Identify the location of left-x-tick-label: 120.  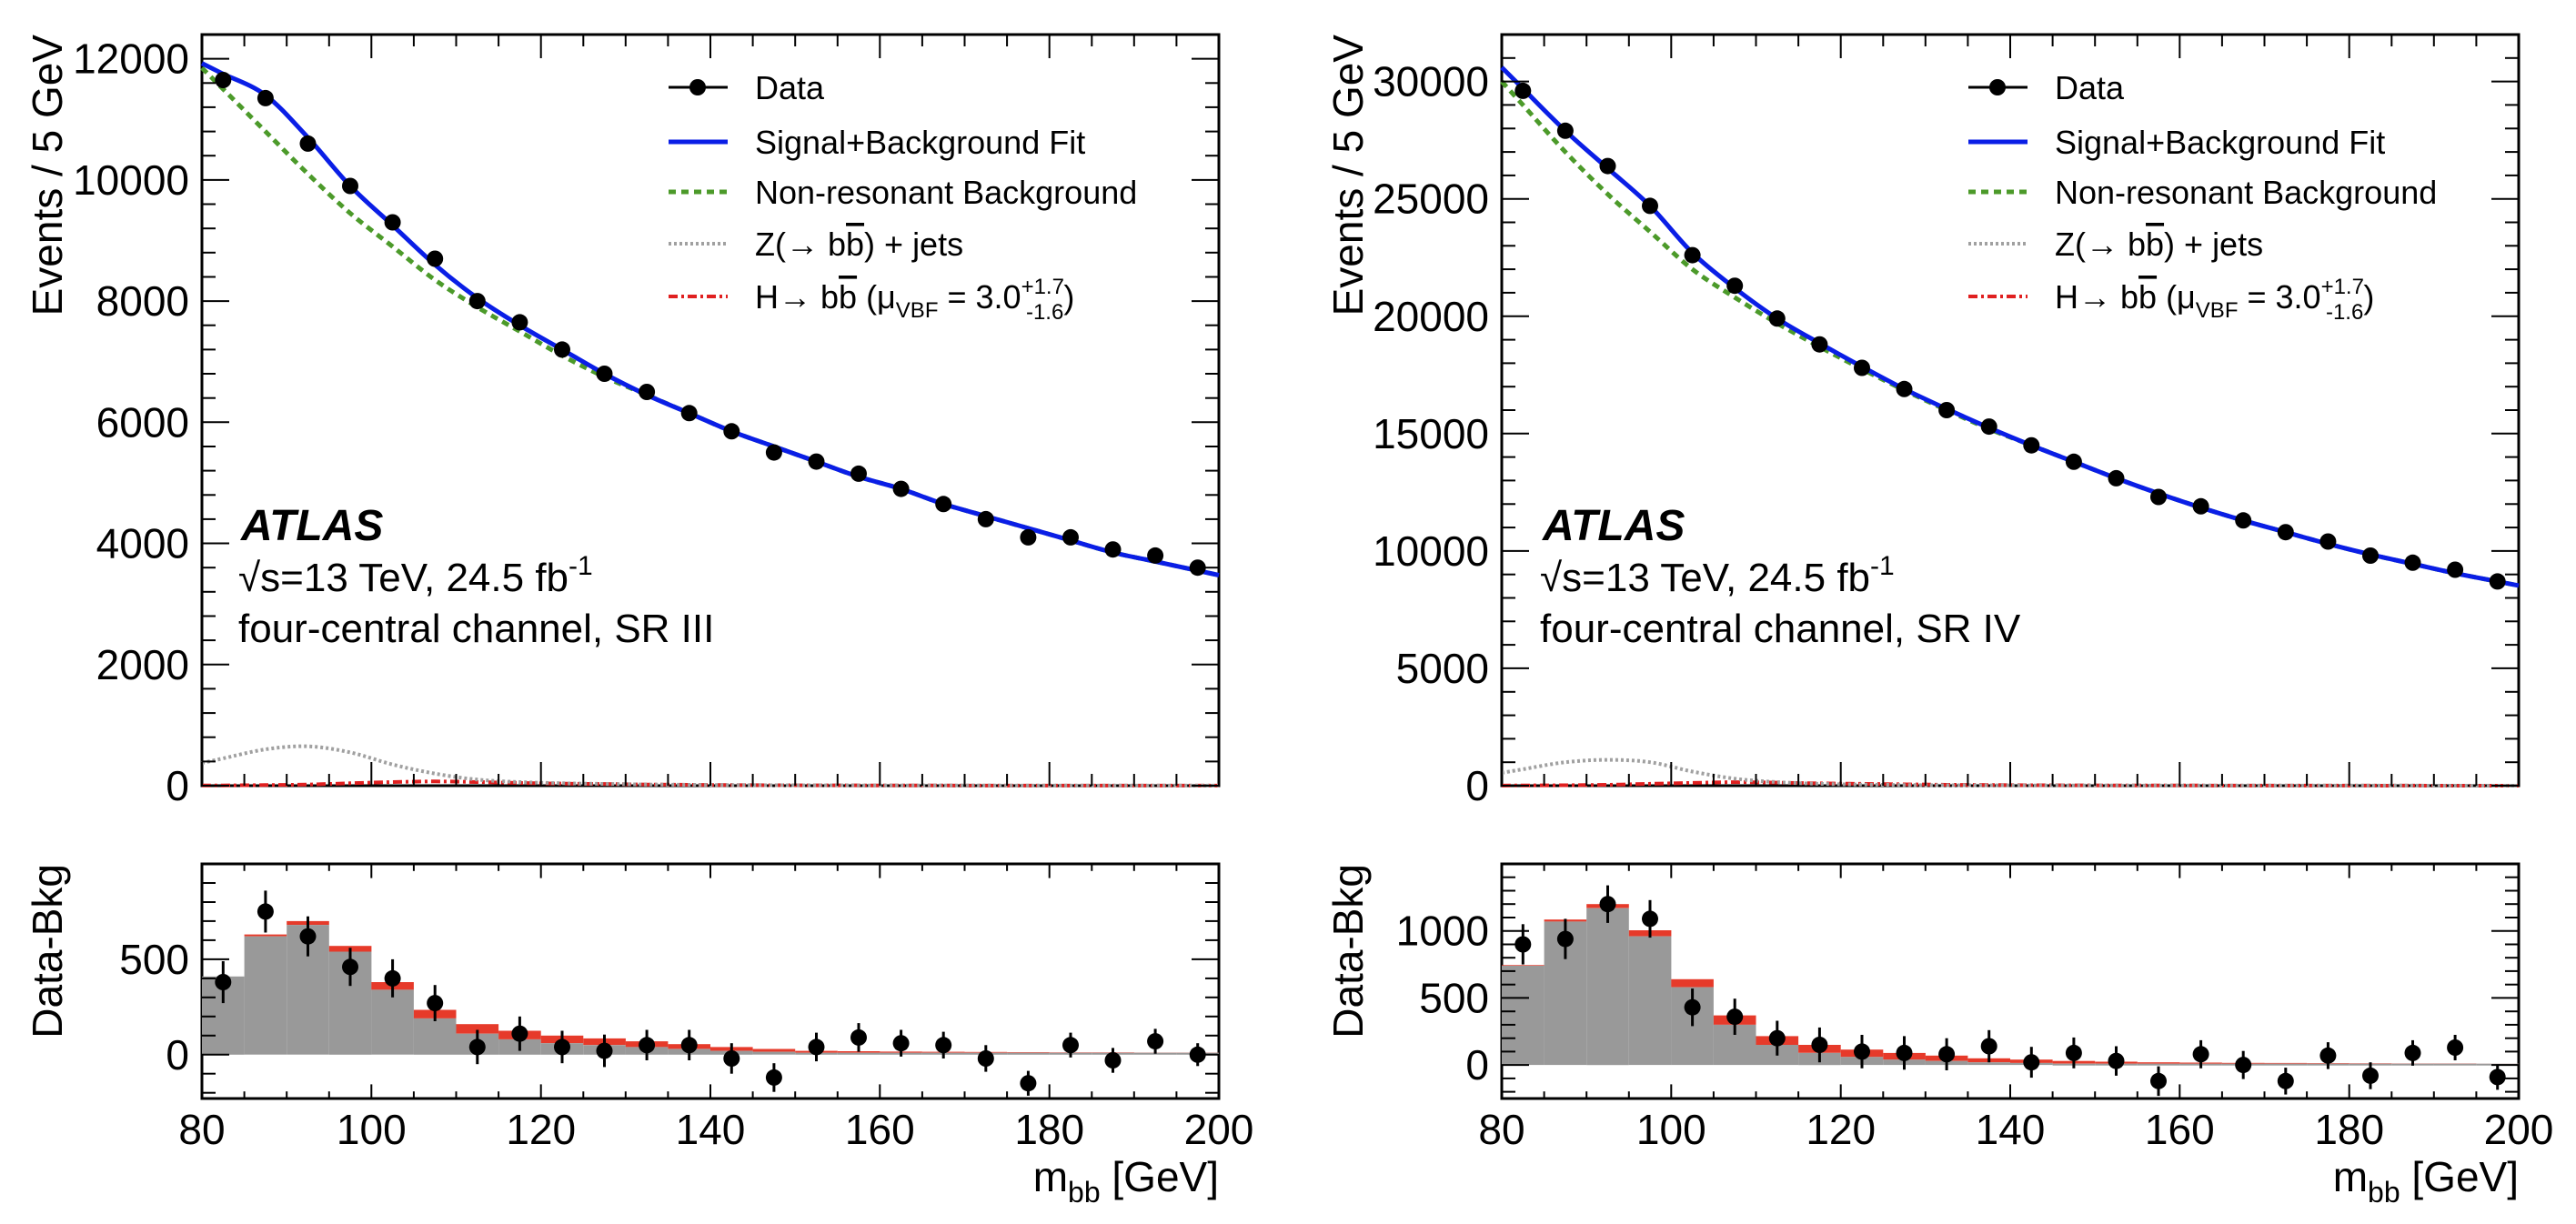
(541, 1129).